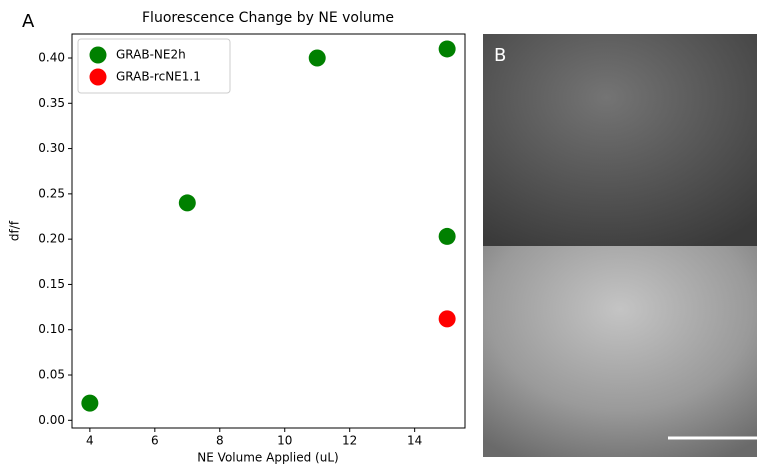  I want to click on y-tick-label: 0.30, so click(51, 148).